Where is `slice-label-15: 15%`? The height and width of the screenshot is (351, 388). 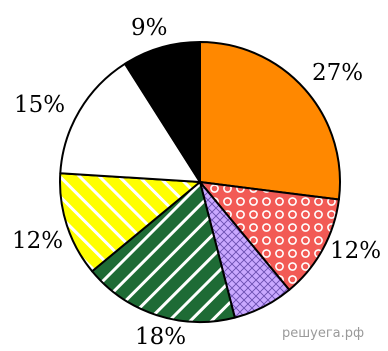 slice-label-15: 15% is located at coordinates (39, 105).